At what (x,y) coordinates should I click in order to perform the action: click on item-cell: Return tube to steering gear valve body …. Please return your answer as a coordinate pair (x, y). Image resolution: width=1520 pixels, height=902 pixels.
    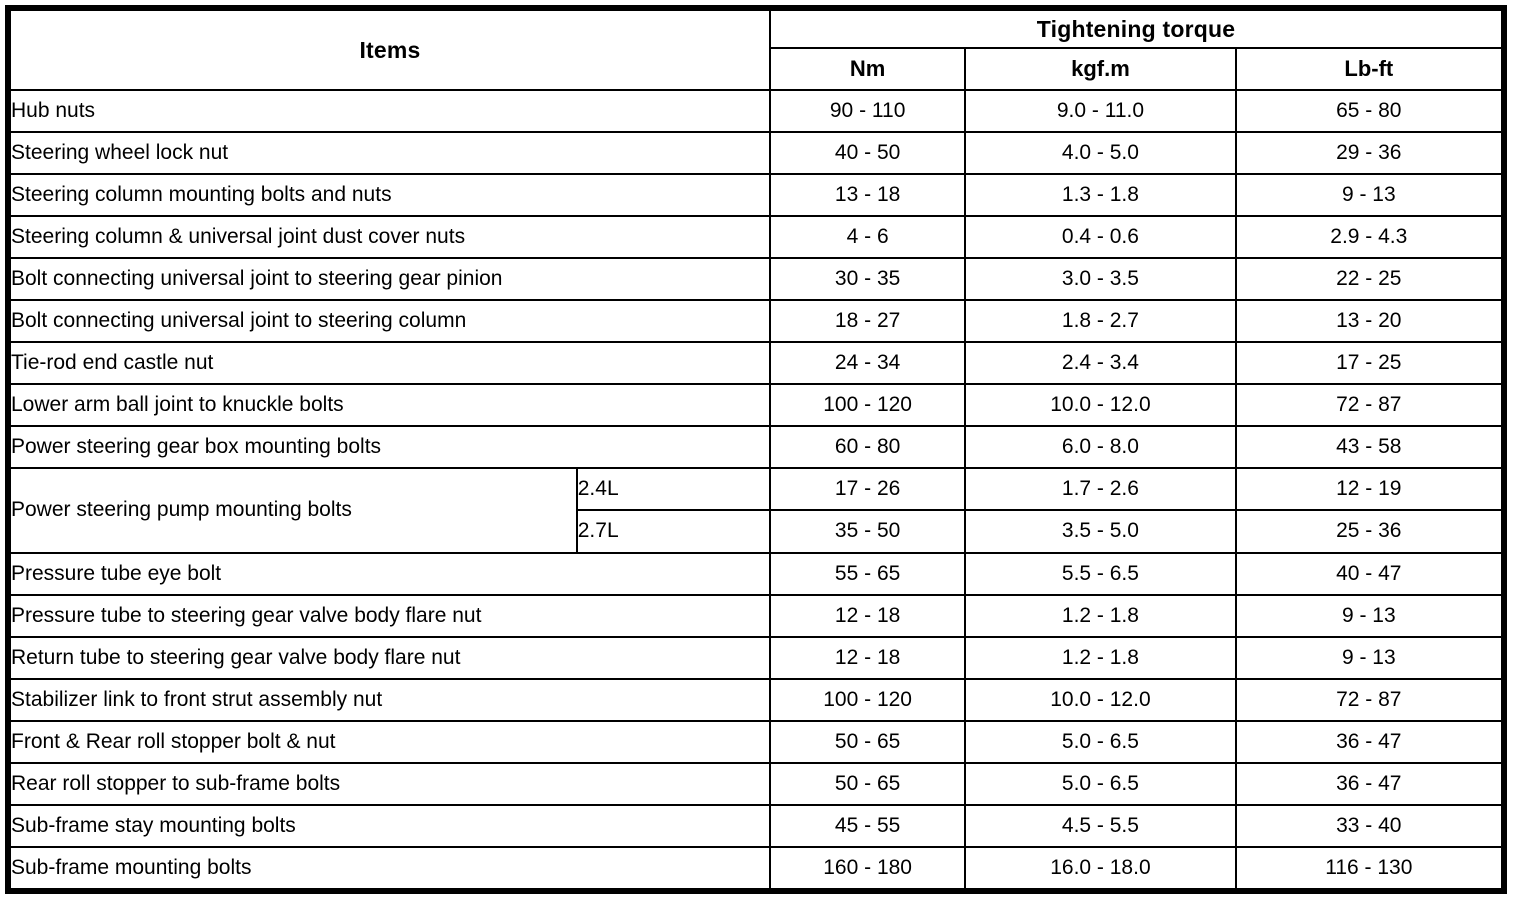
    Looking at the image, I should click on (390, 657).